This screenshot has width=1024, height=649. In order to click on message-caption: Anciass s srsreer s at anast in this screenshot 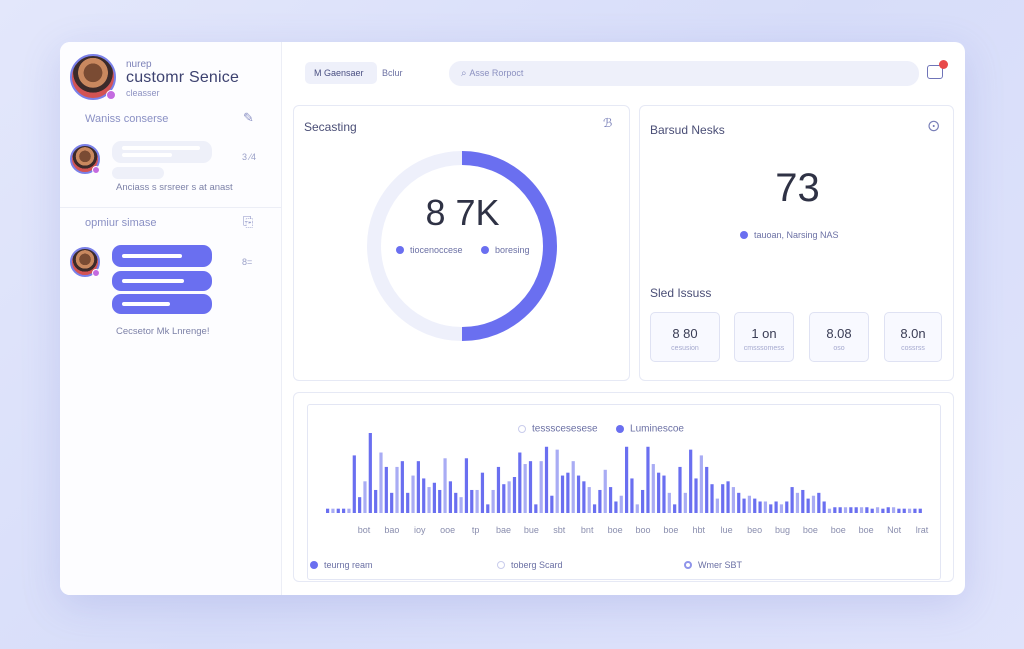, I will do `click(174, 187)`.